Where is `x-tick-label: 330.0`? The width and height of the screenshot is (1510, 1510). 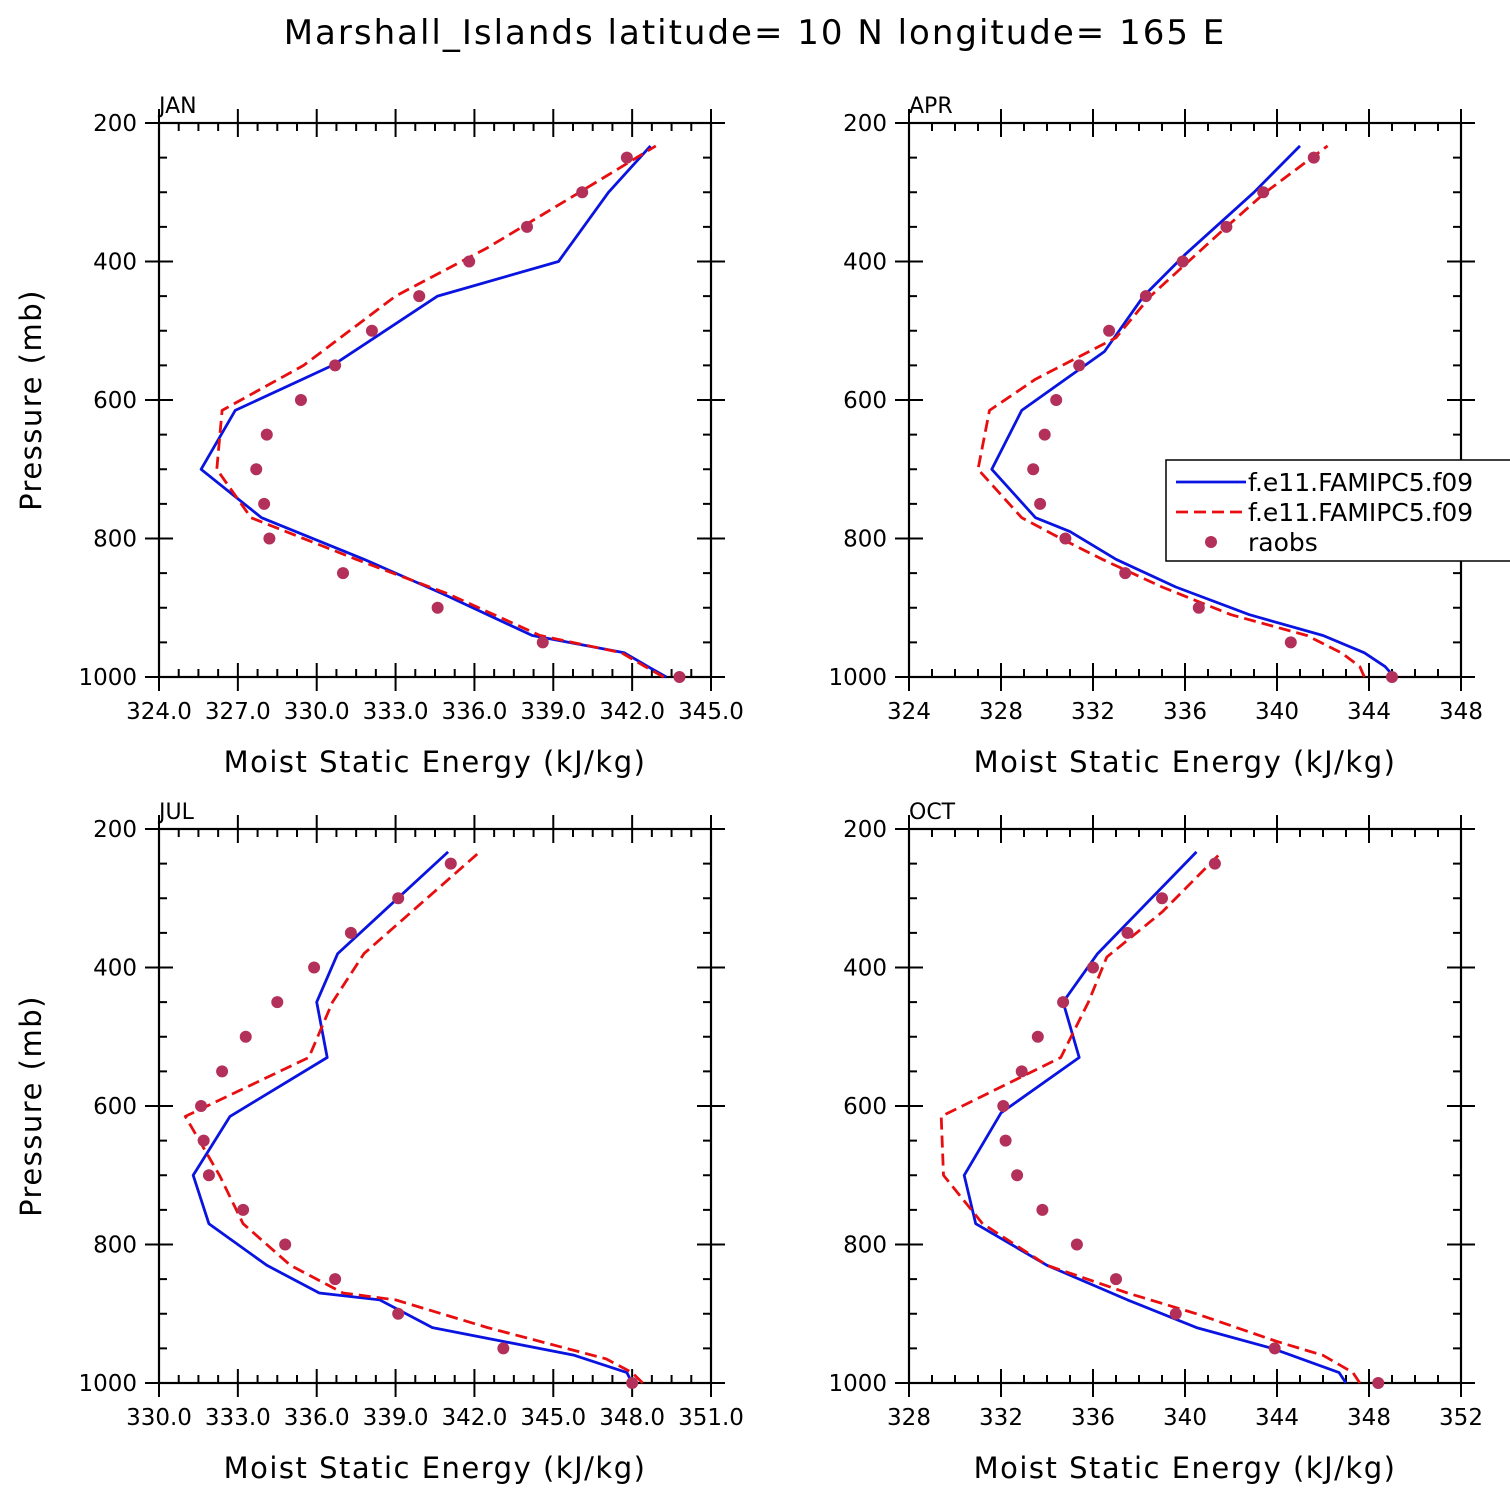 x-tick-label: 330.0 is located at coordinates (159, 1418).